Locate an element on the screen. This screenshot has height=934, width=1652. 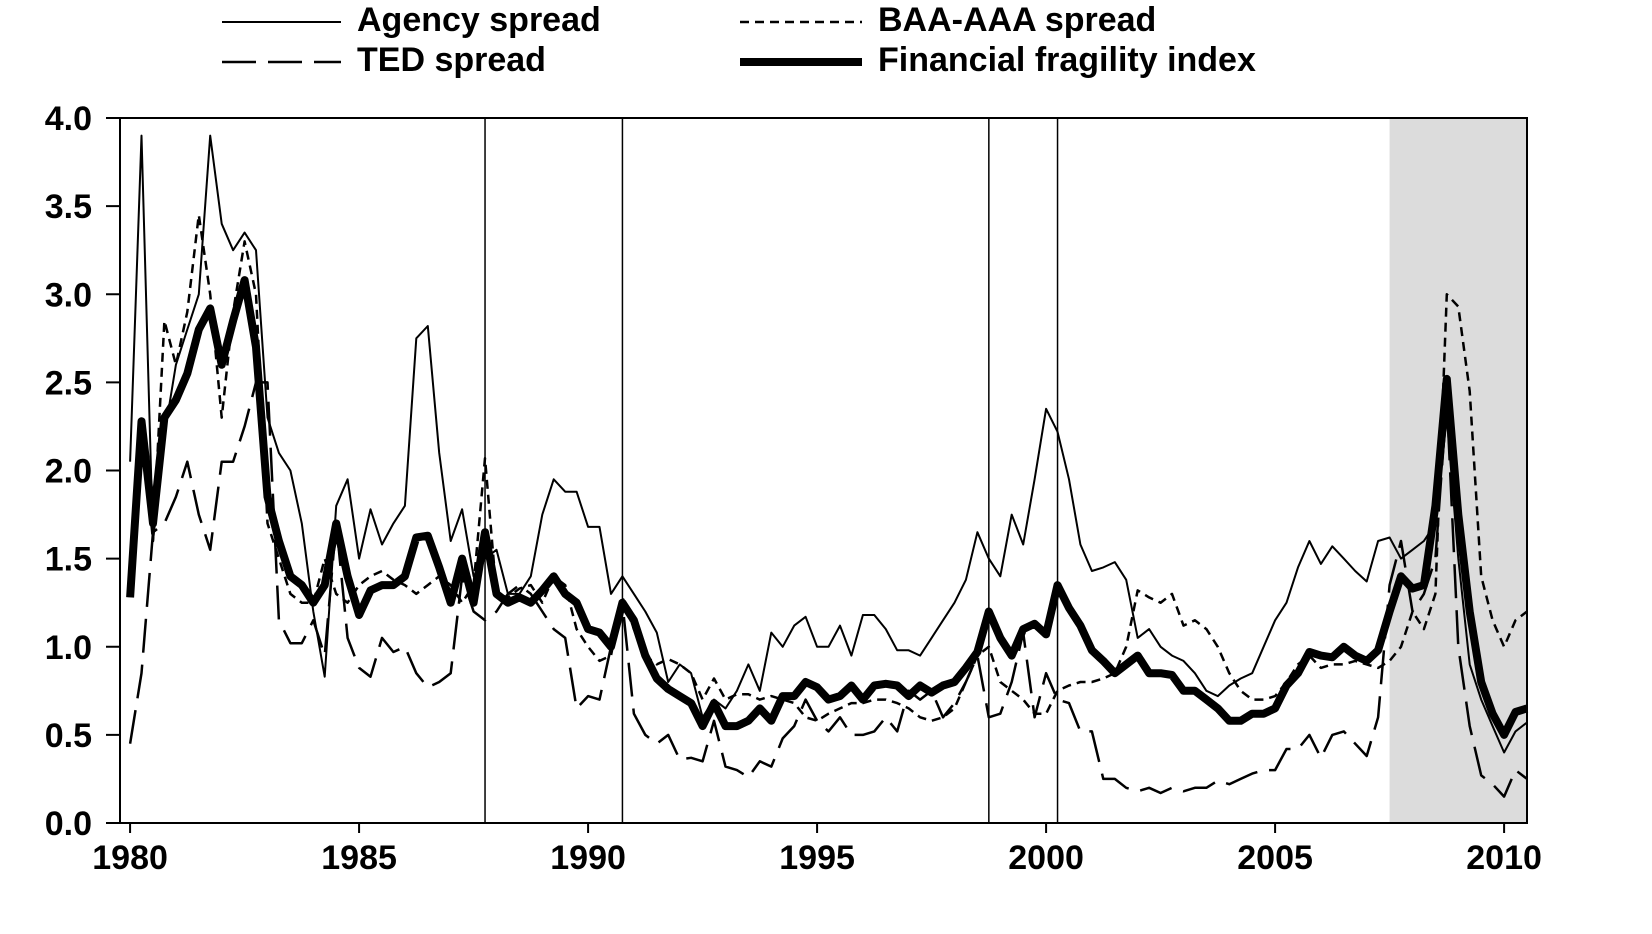
y-tick-label: 0.0 is located at coordinates (68, 824).